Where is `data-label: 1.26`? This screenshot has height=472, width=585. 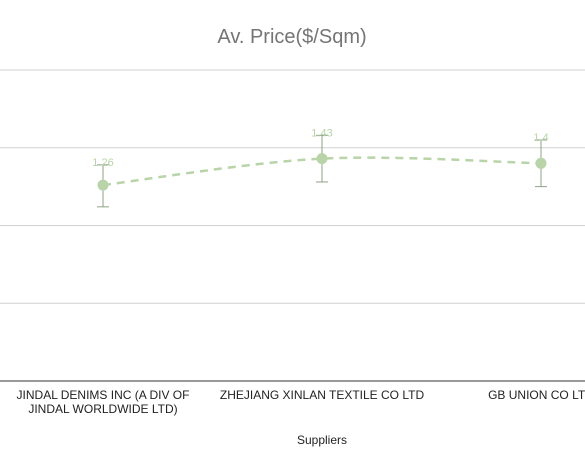
data-label: 1.26 is located at coordinates (102, 163).